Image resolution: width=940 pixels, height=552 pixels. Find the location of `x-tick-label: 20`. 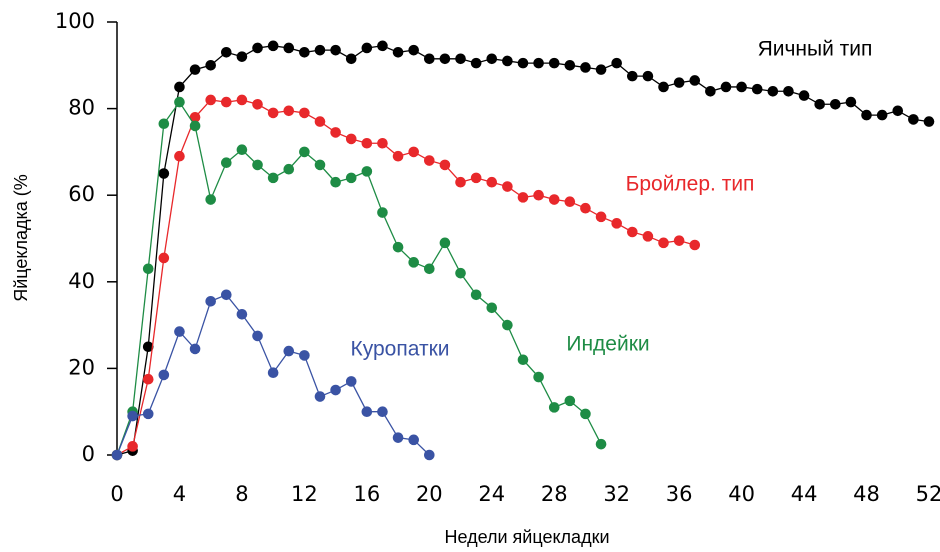

x-tick-label: 20 is located at coordinates (429, 494).